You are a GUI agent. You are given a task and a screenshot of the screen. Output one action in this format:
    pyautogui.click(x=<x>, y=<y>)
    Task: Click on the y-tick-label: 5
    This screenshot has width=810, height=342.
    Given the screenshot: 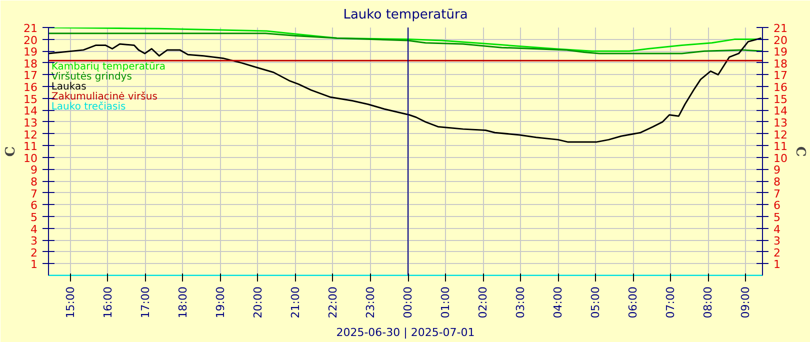 What is the action you would take?
    pyautogui.click(x=34, y=217)
    